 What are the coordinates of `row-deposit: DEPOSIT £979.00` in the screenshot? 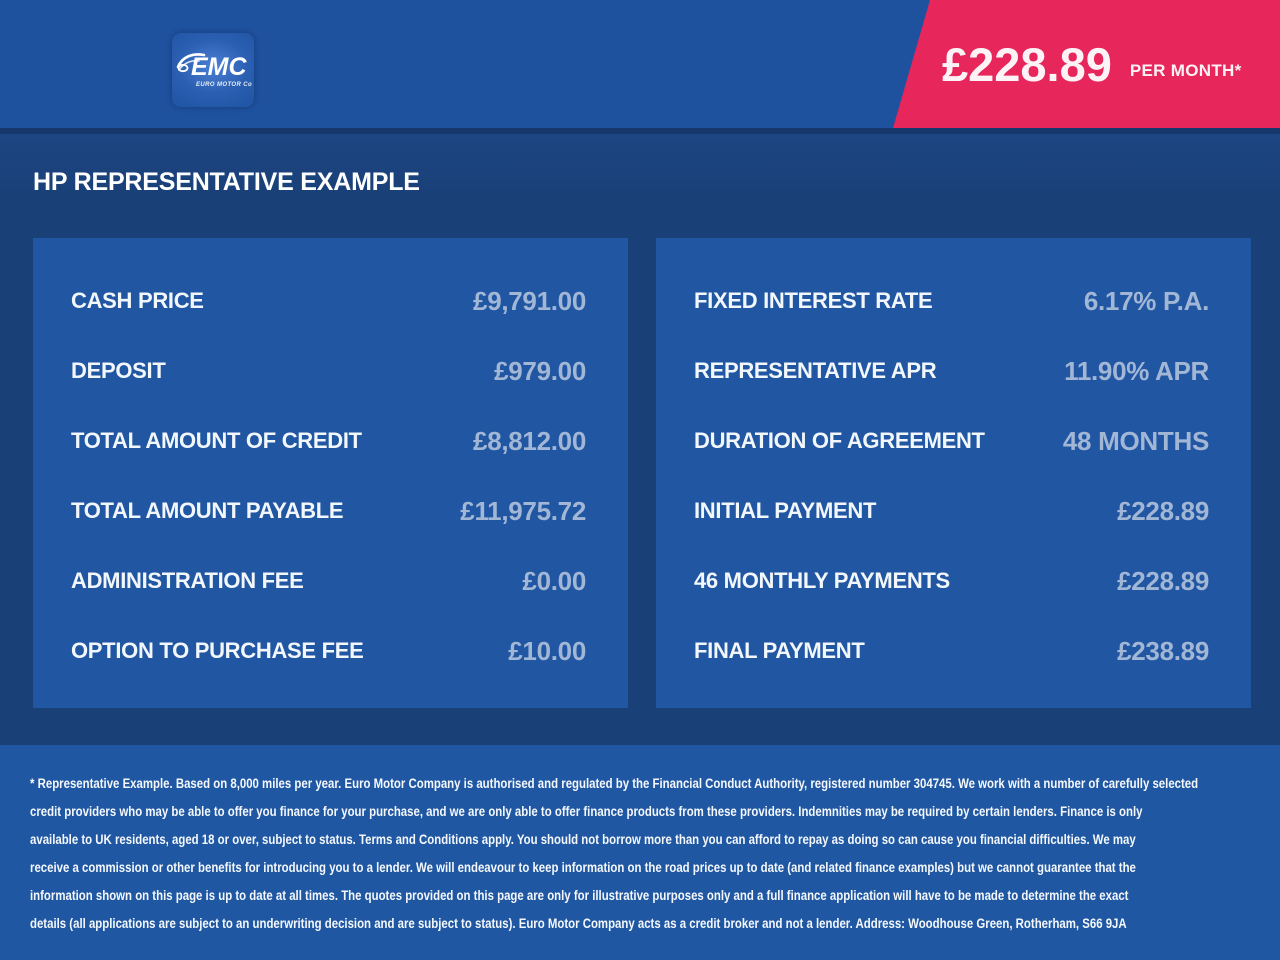 It's located at (330, 371).